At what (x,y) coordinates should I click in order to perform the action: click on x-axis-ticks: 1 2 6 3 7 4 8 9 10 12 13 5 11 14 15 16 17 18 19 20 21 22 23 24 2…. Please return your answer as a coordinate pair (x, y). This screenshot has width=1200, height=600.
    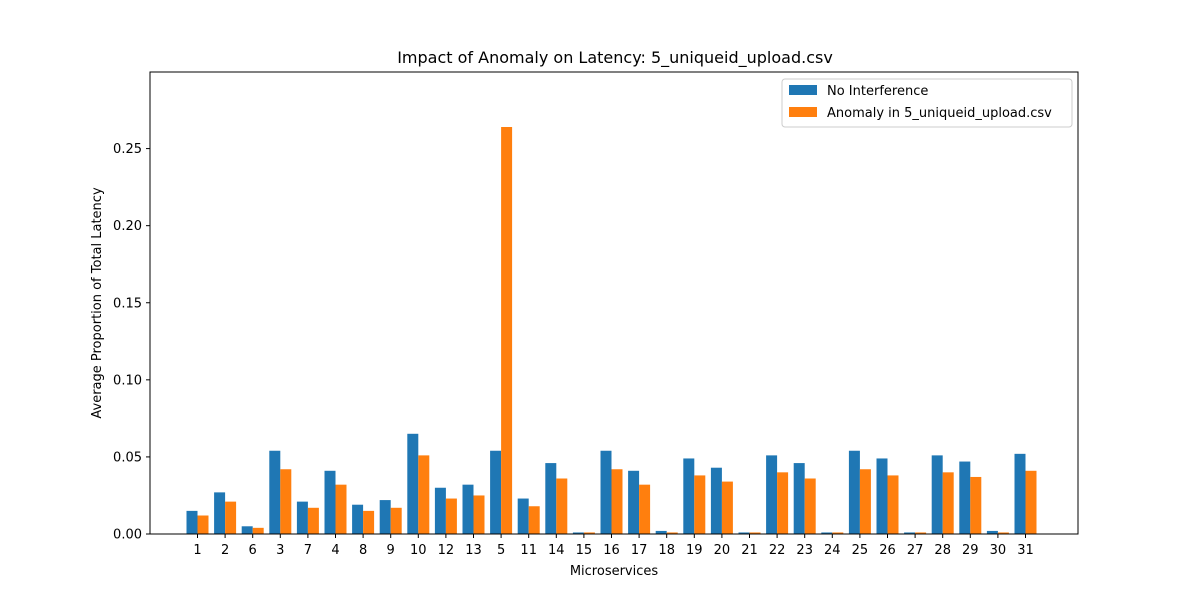
    Looking at the image, I should click on (613, 546).